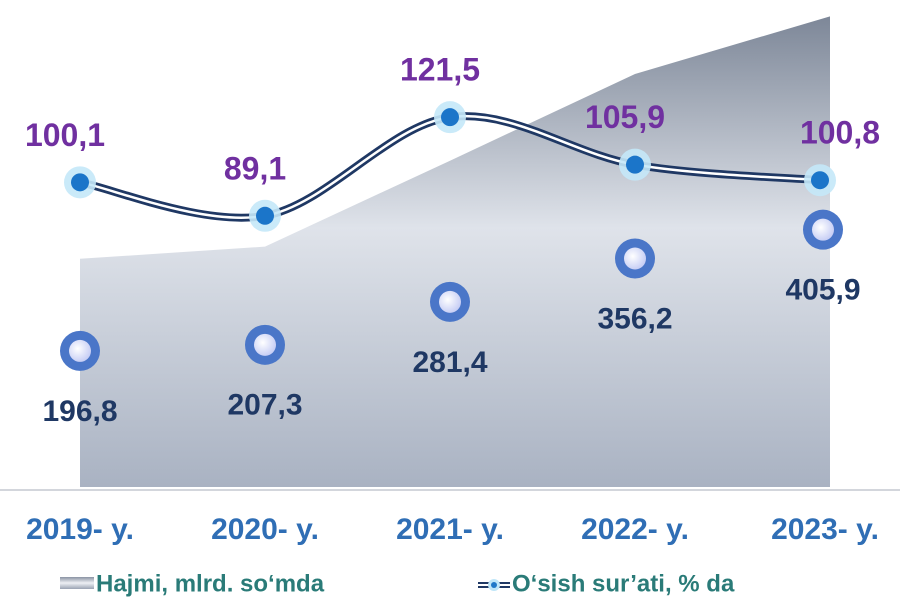 The width and height of the screenshot is (900, 611). What do you see at coordinates (449, 362) in the screenshot?
I see `data-label: 281,4` at bounding box center [449, 362].